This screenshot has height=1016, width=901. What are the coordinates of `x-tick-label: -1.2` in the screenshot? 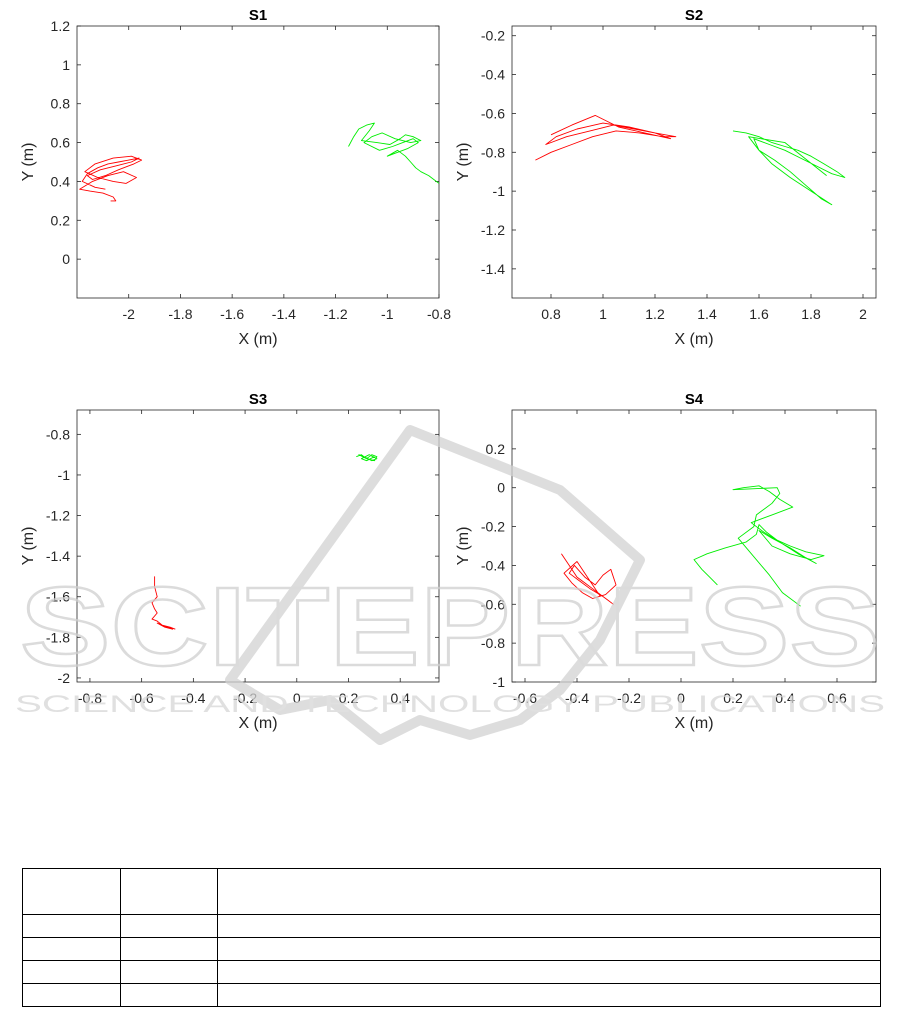 It's located at (336, 314).